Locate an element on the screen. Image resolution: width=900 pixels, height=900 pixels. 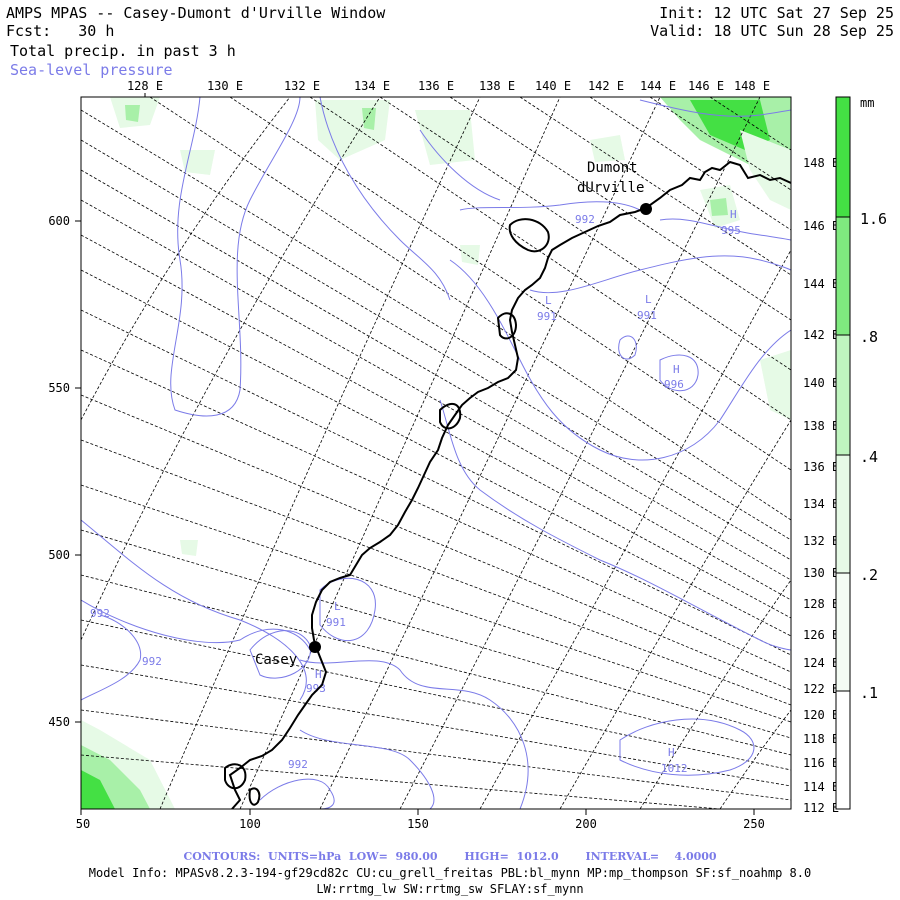
right-lon-label: 142 E is located at coordinates (821, 335).